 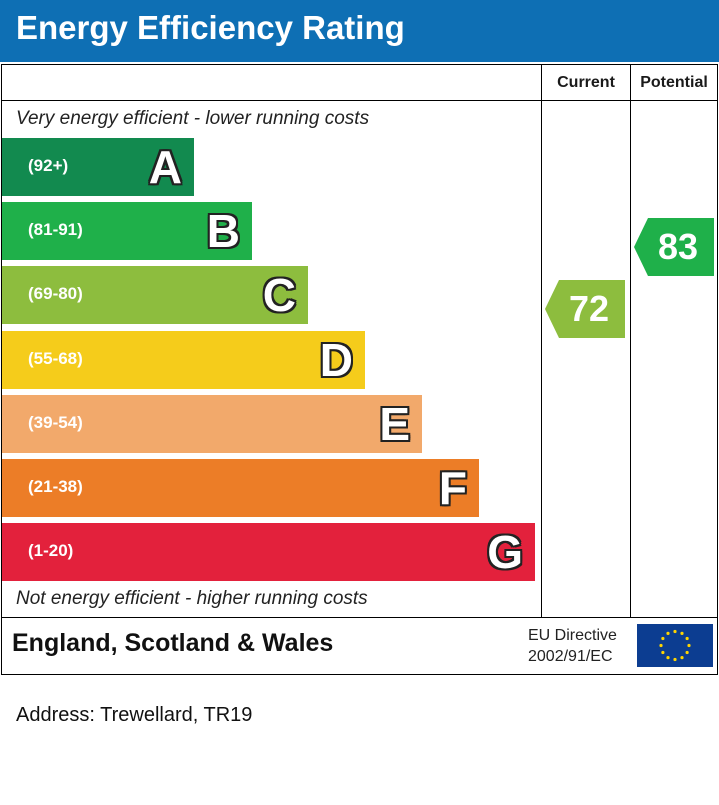 What do you see at coordinates (570, 656) in the screenshot?
I see `directive-line-2: 2002/91/EC` at bounding box center [570, 656].